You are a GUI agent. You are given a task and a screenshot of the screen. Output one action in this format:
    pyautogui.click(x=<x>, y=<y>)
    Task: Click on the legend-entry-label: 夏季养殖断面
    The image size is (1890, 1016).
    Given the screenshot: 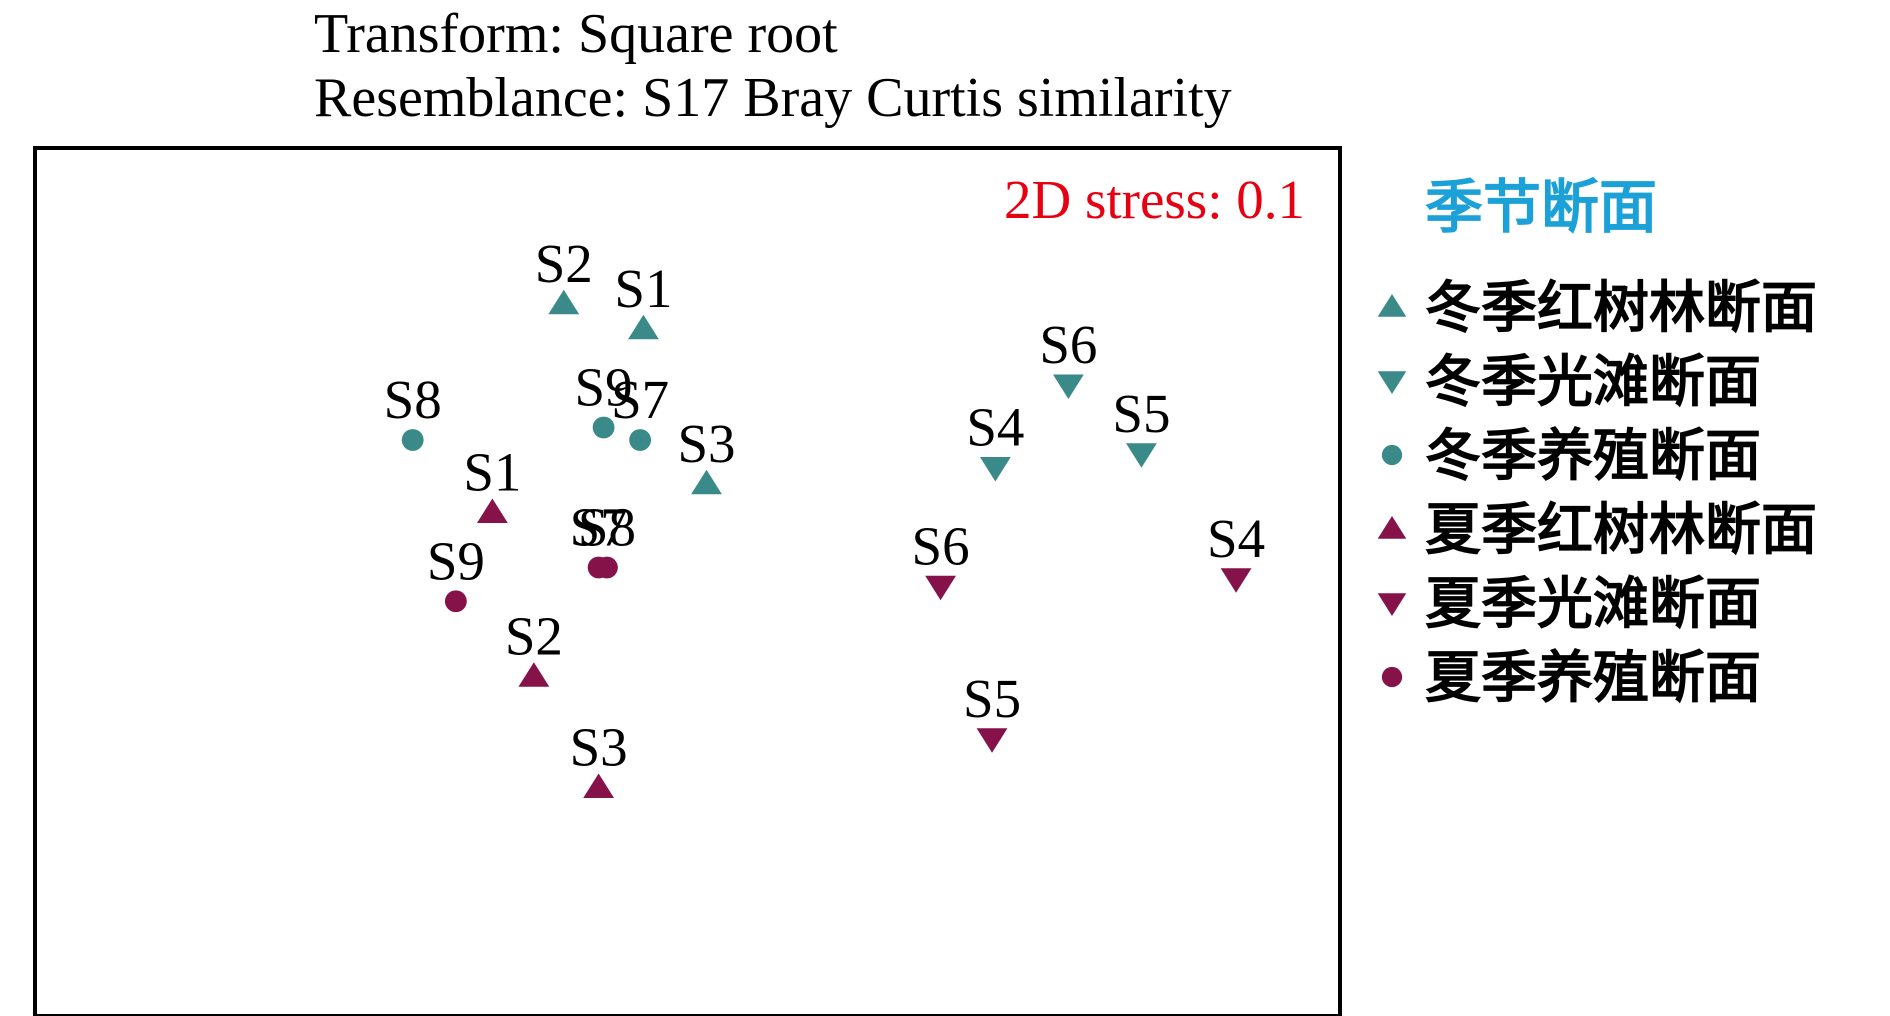 What is the action you would take?
    pyautogui.click(x=1593, y=678)
    